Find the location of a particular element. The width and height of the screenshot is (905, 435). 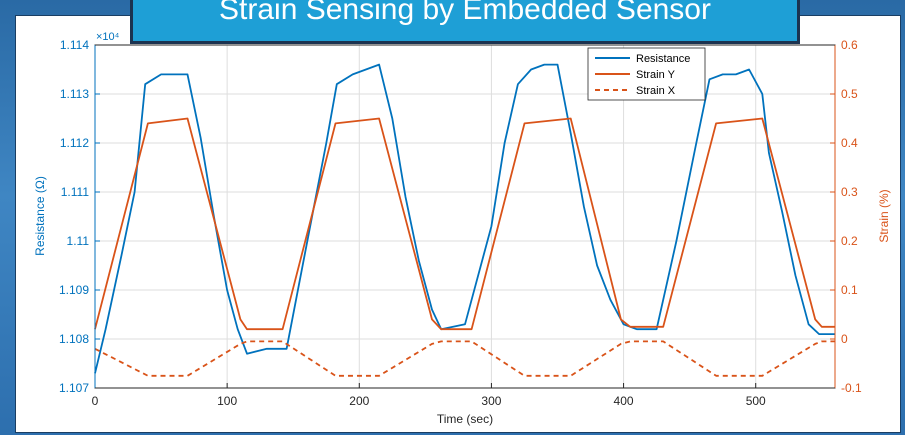

y-left-tick-label: 1.111 is located at coordinates (75, 192).